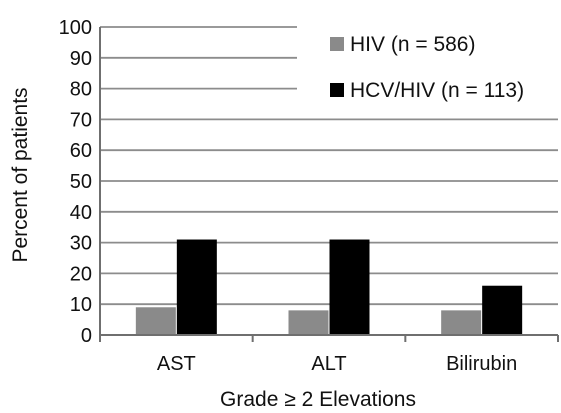 Image resolution: width=561 pixels, height=413 pixels. What do you see at coordinates (328, 364) in the screenshot?
I see `x-tick-label-alt: ALT` at bounding box center [328, 364].